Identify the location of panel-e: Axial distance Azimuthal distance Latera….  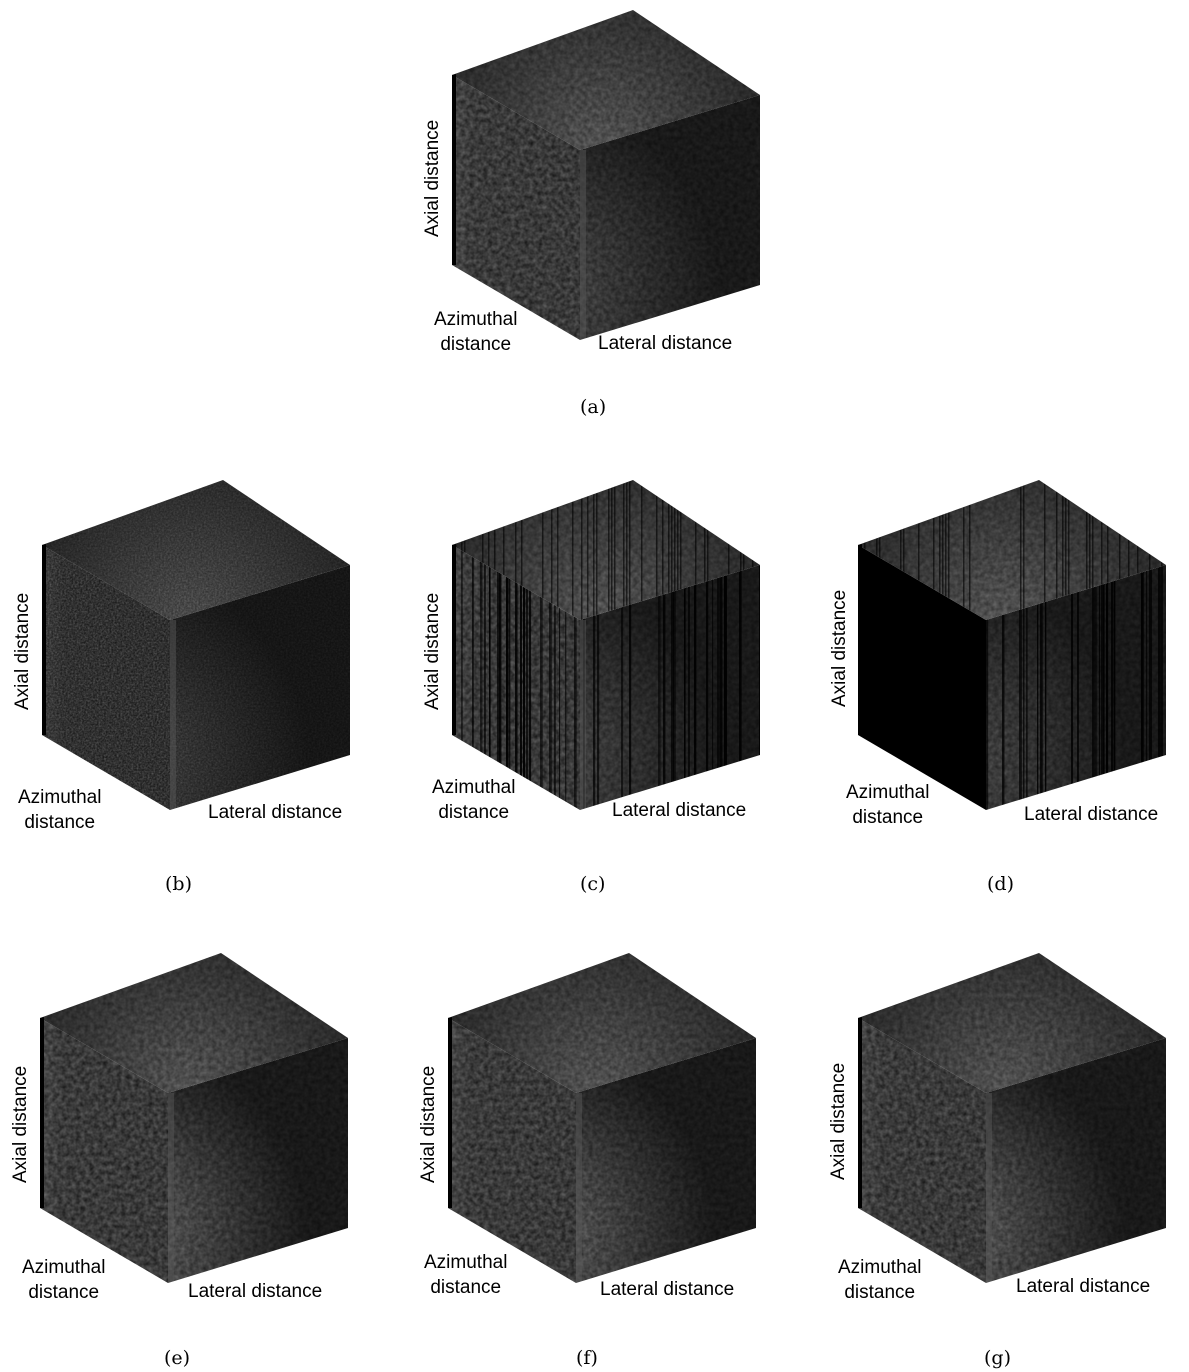
(188, 1128).